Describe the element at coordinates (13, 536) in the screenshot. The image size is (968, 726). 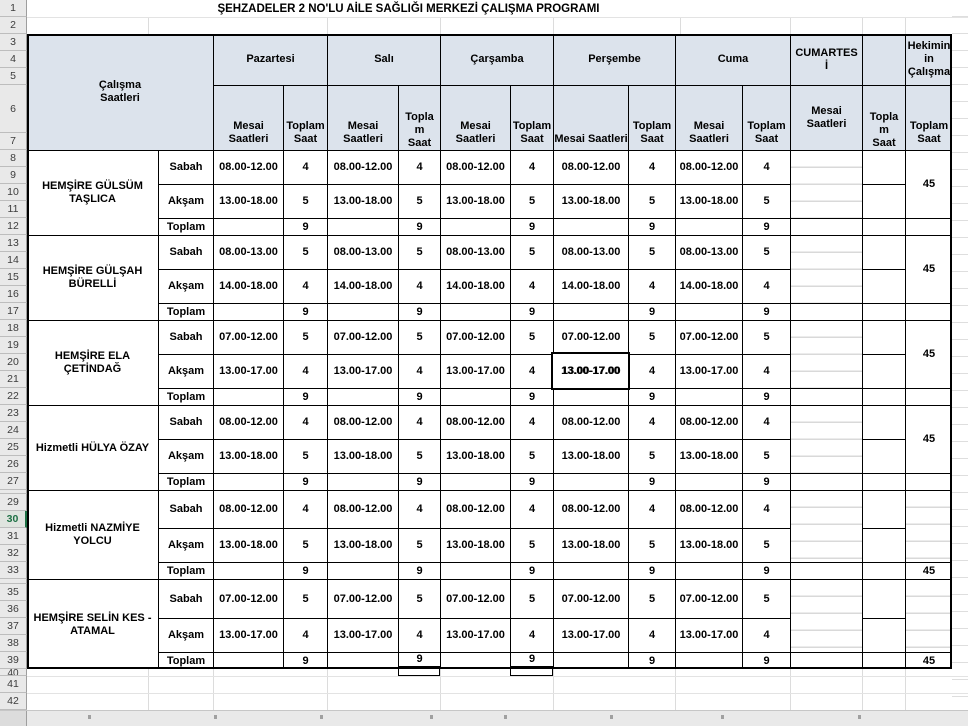
I see `row-header-31: 31` at that location.